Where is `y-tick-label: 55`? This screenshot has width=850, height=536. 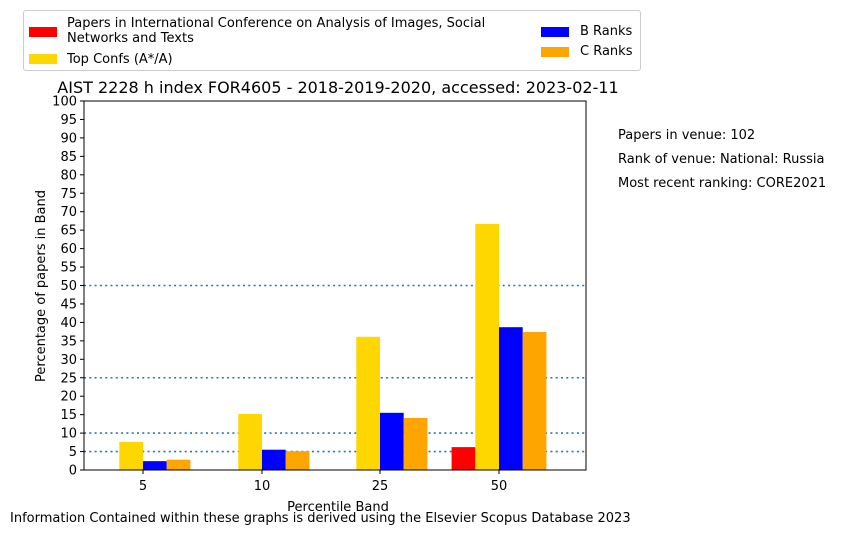 y-tick-label: 55 is located at coordinates (68, 268).